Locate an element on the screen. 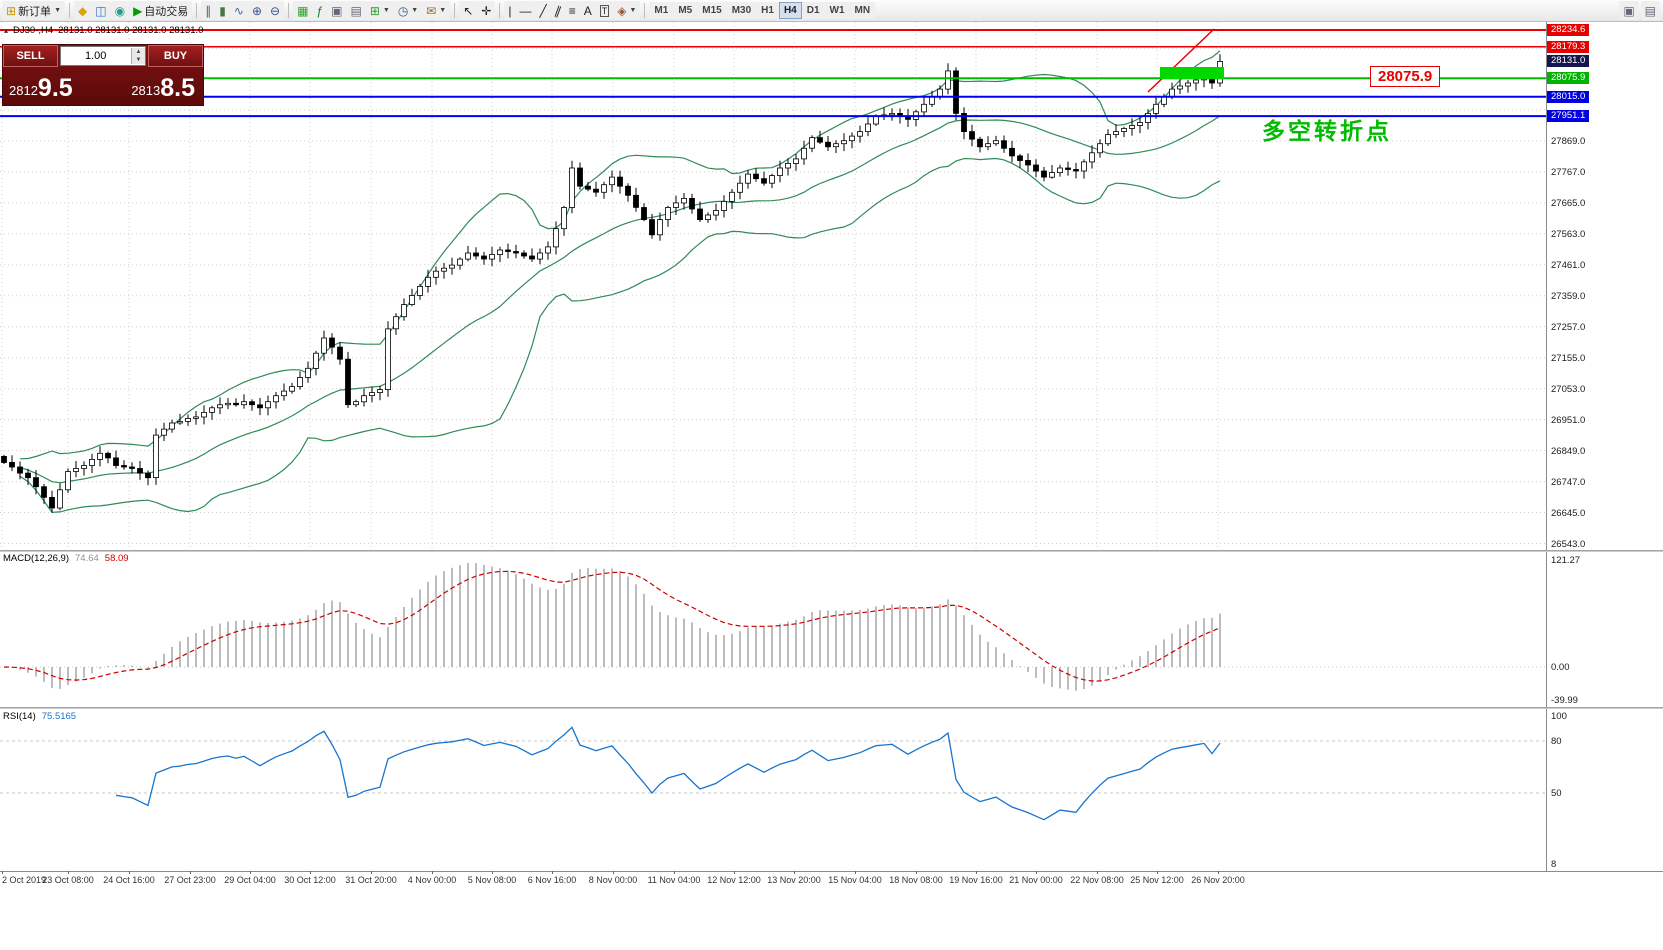 The image size is (1663, 950). buy-price: 2813 8.5 is located at coordinates (163, 88).